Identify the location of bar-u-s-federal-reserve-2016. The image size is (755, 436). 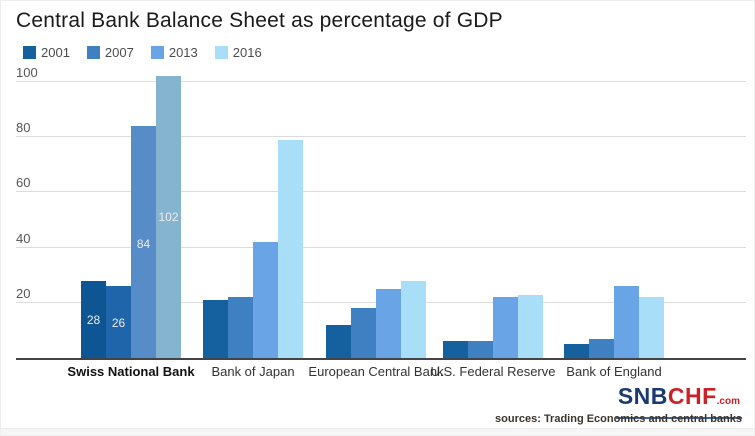
(530, 326).